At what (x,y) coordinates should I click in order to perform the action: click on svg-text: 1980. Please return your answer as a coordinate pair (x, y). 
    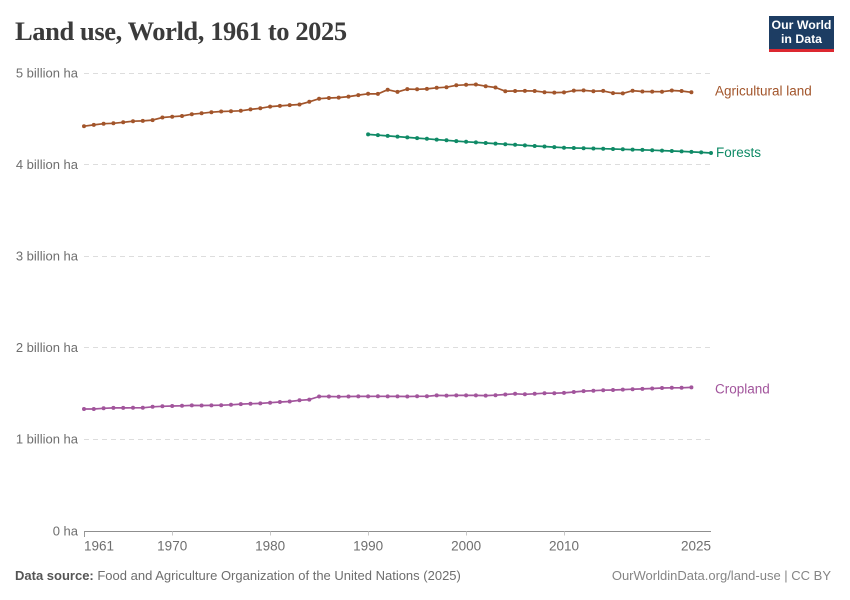
    Looking at the image, I should click on (270, 546).